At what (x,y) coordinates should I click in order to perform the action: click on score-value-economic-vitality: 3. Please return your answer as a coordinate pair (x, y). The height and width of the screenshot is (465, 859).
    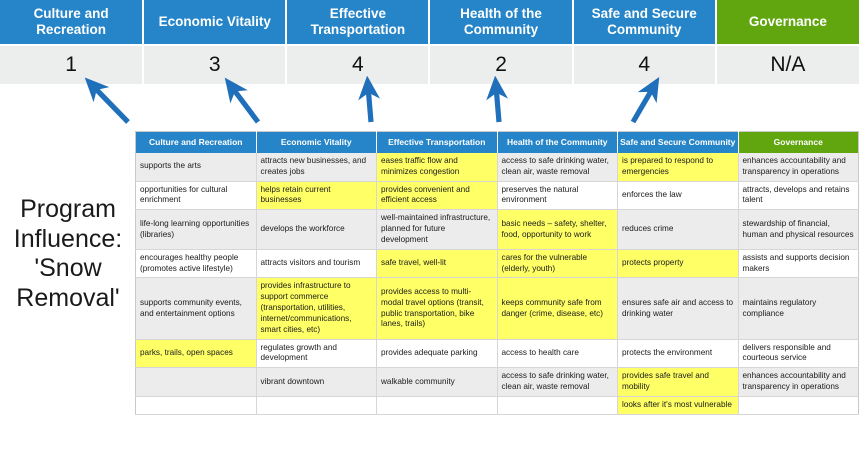
    Looking at the image, I should click on (215, 65).